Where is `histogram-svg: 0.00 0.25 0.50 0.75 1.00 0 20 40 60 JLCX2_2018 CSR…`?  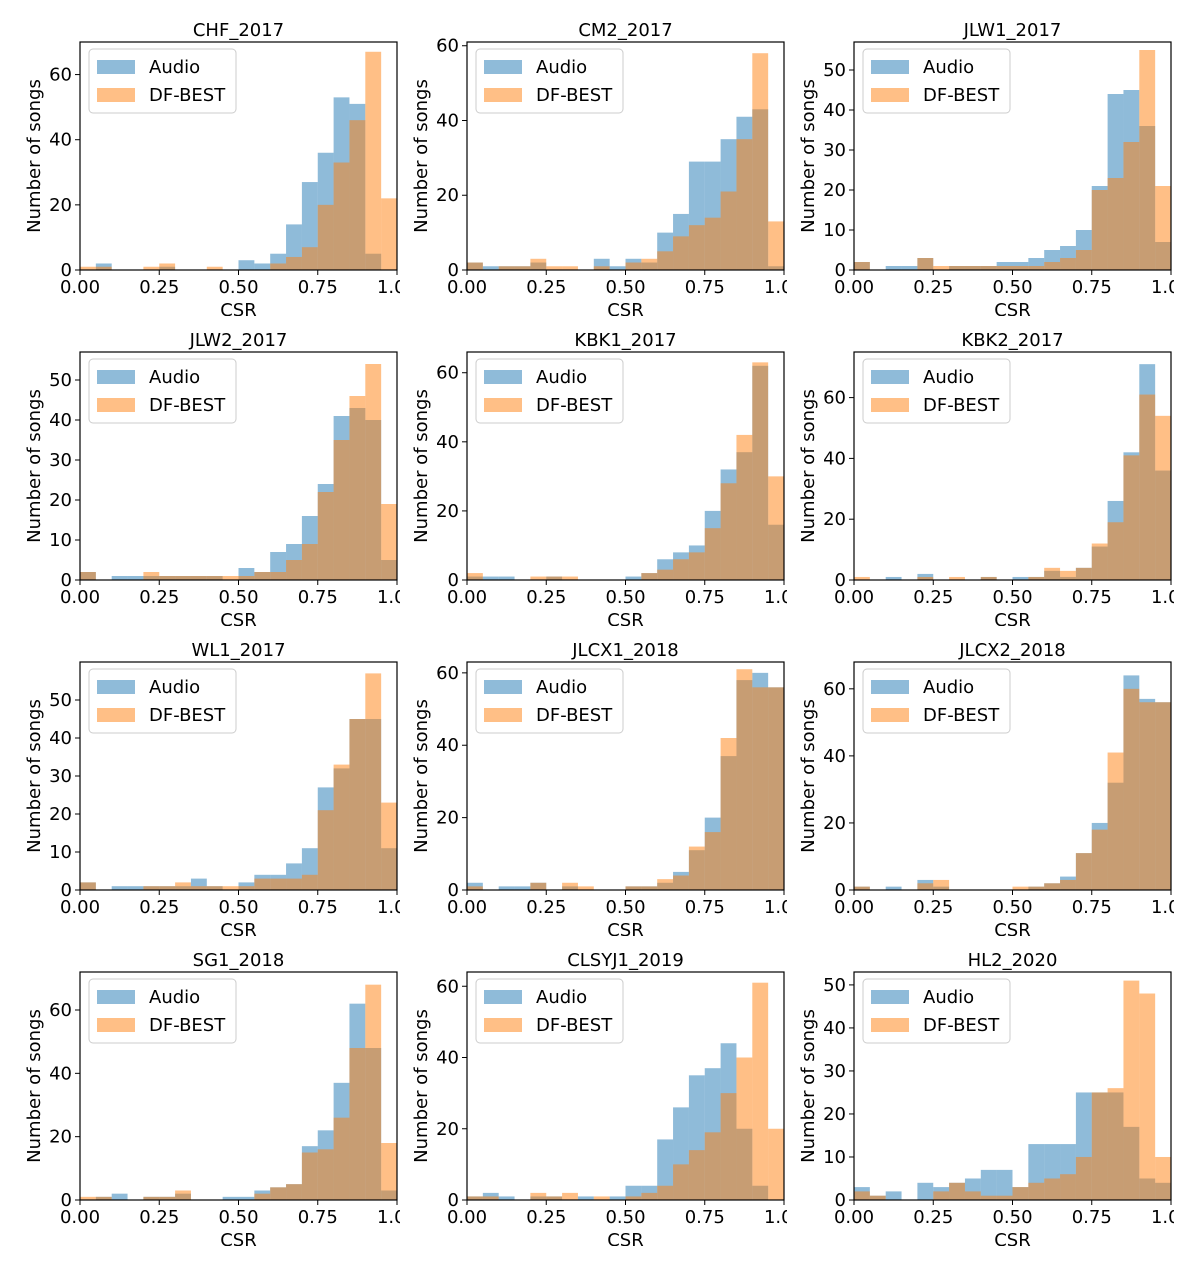 histogram-svg: 0.00 0.25 0.50 0.75 1.00 0 20 40 60 JLCX2_2018 CSR… is located at coordinates (986, 788).